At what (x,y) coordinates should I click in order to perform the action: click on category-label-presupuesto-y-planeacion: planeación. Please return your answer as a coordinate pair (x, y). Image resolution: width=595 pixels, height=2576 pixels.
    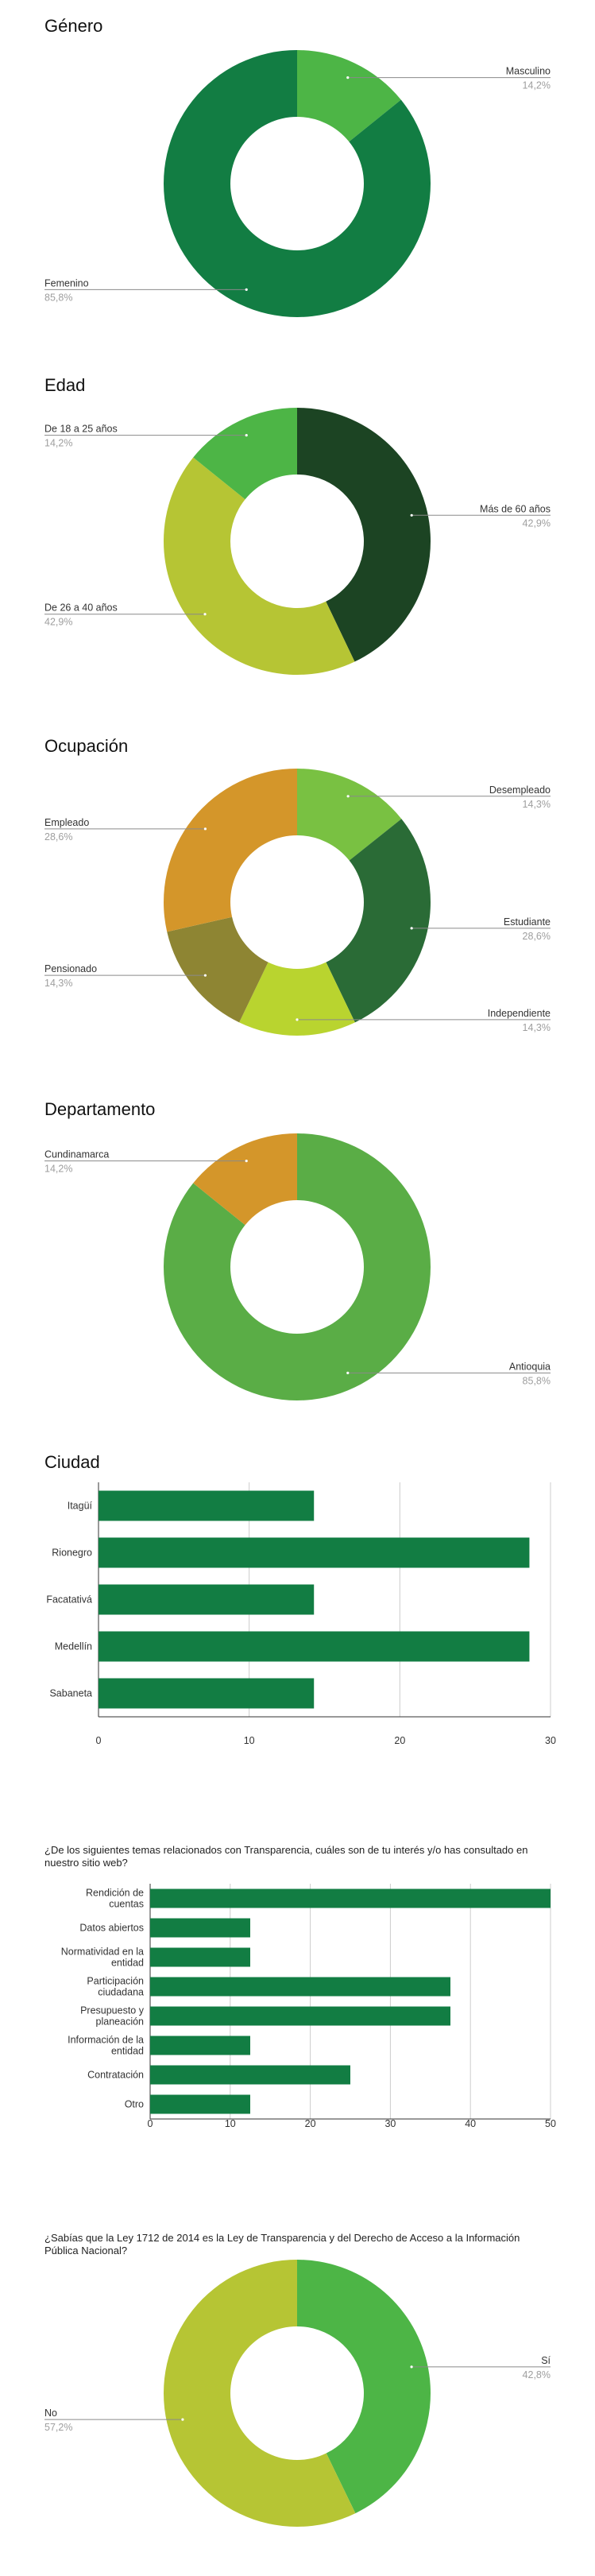
    Looking at the image, I should click on (120, 2022).